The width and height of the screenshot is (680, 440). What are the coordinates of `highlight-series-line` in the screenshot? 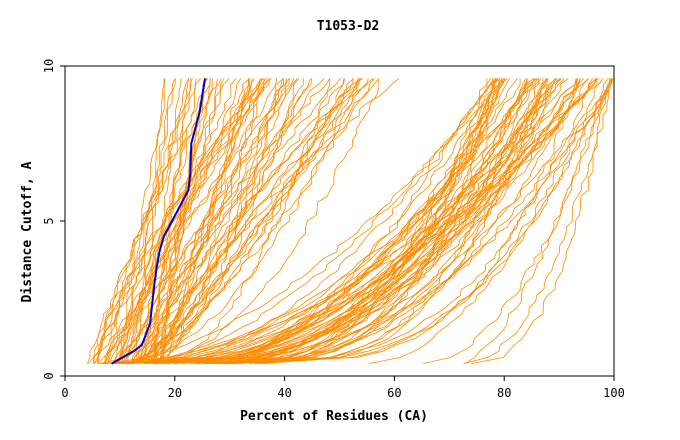 It's located at (158, 221).